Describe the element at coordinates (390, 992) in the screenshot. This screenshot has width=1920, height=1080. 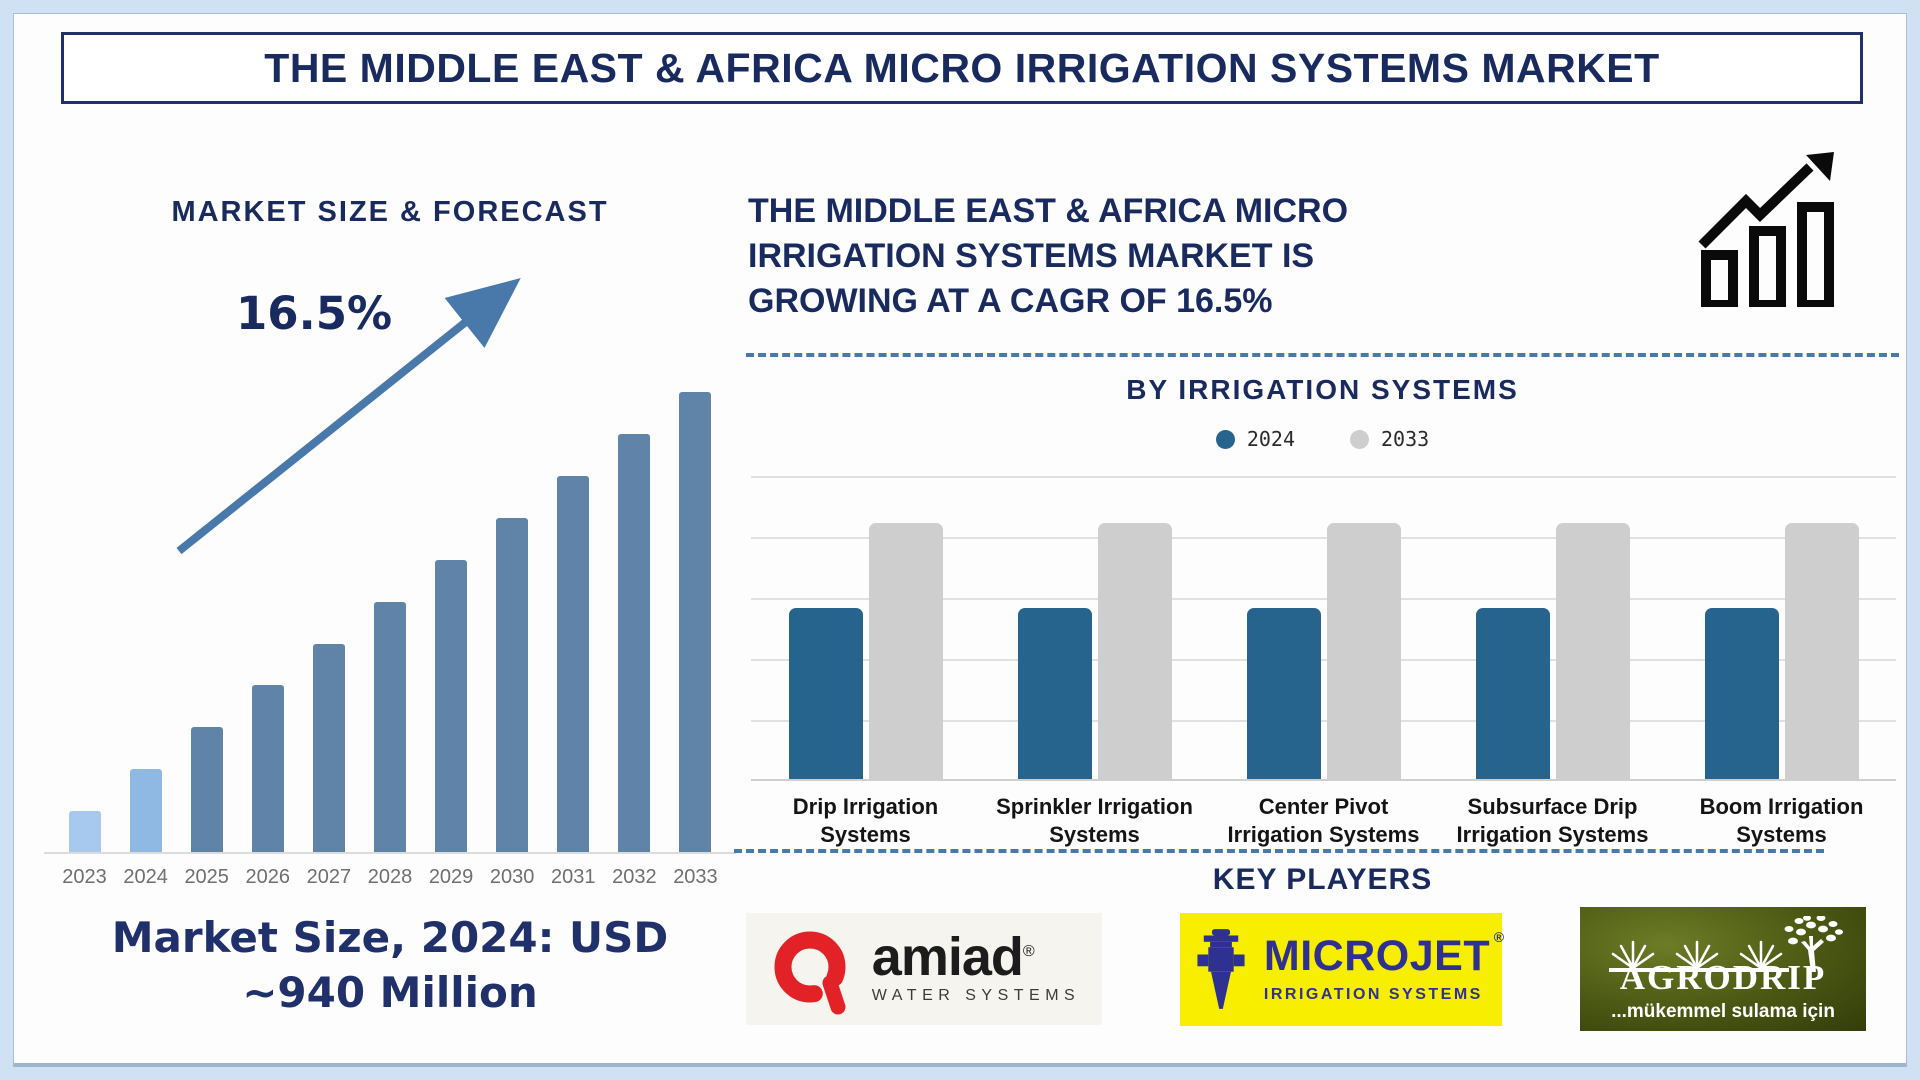
I see `market-size-note-line2: ~940 Million` at that location.